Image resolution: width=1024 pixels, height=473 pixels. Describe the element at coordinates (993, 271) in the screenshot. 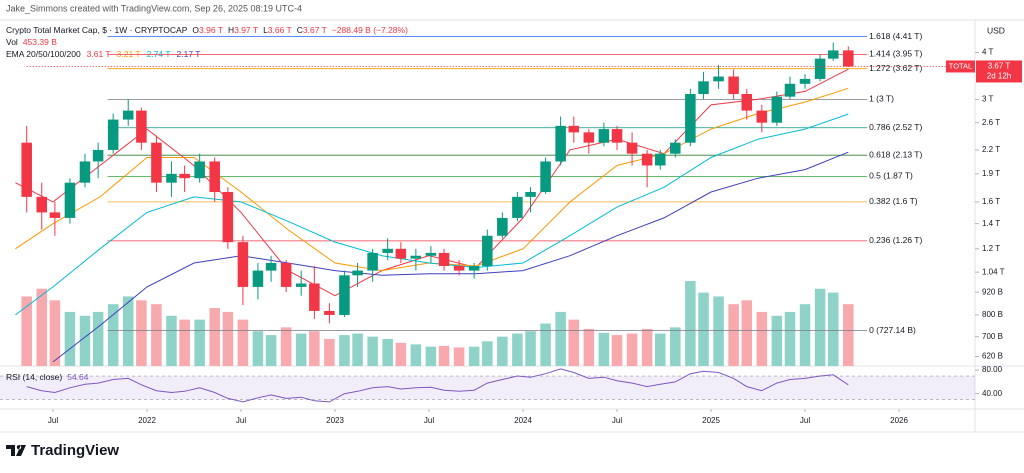

I see `y-tick-label: 1.04 T` at that location.